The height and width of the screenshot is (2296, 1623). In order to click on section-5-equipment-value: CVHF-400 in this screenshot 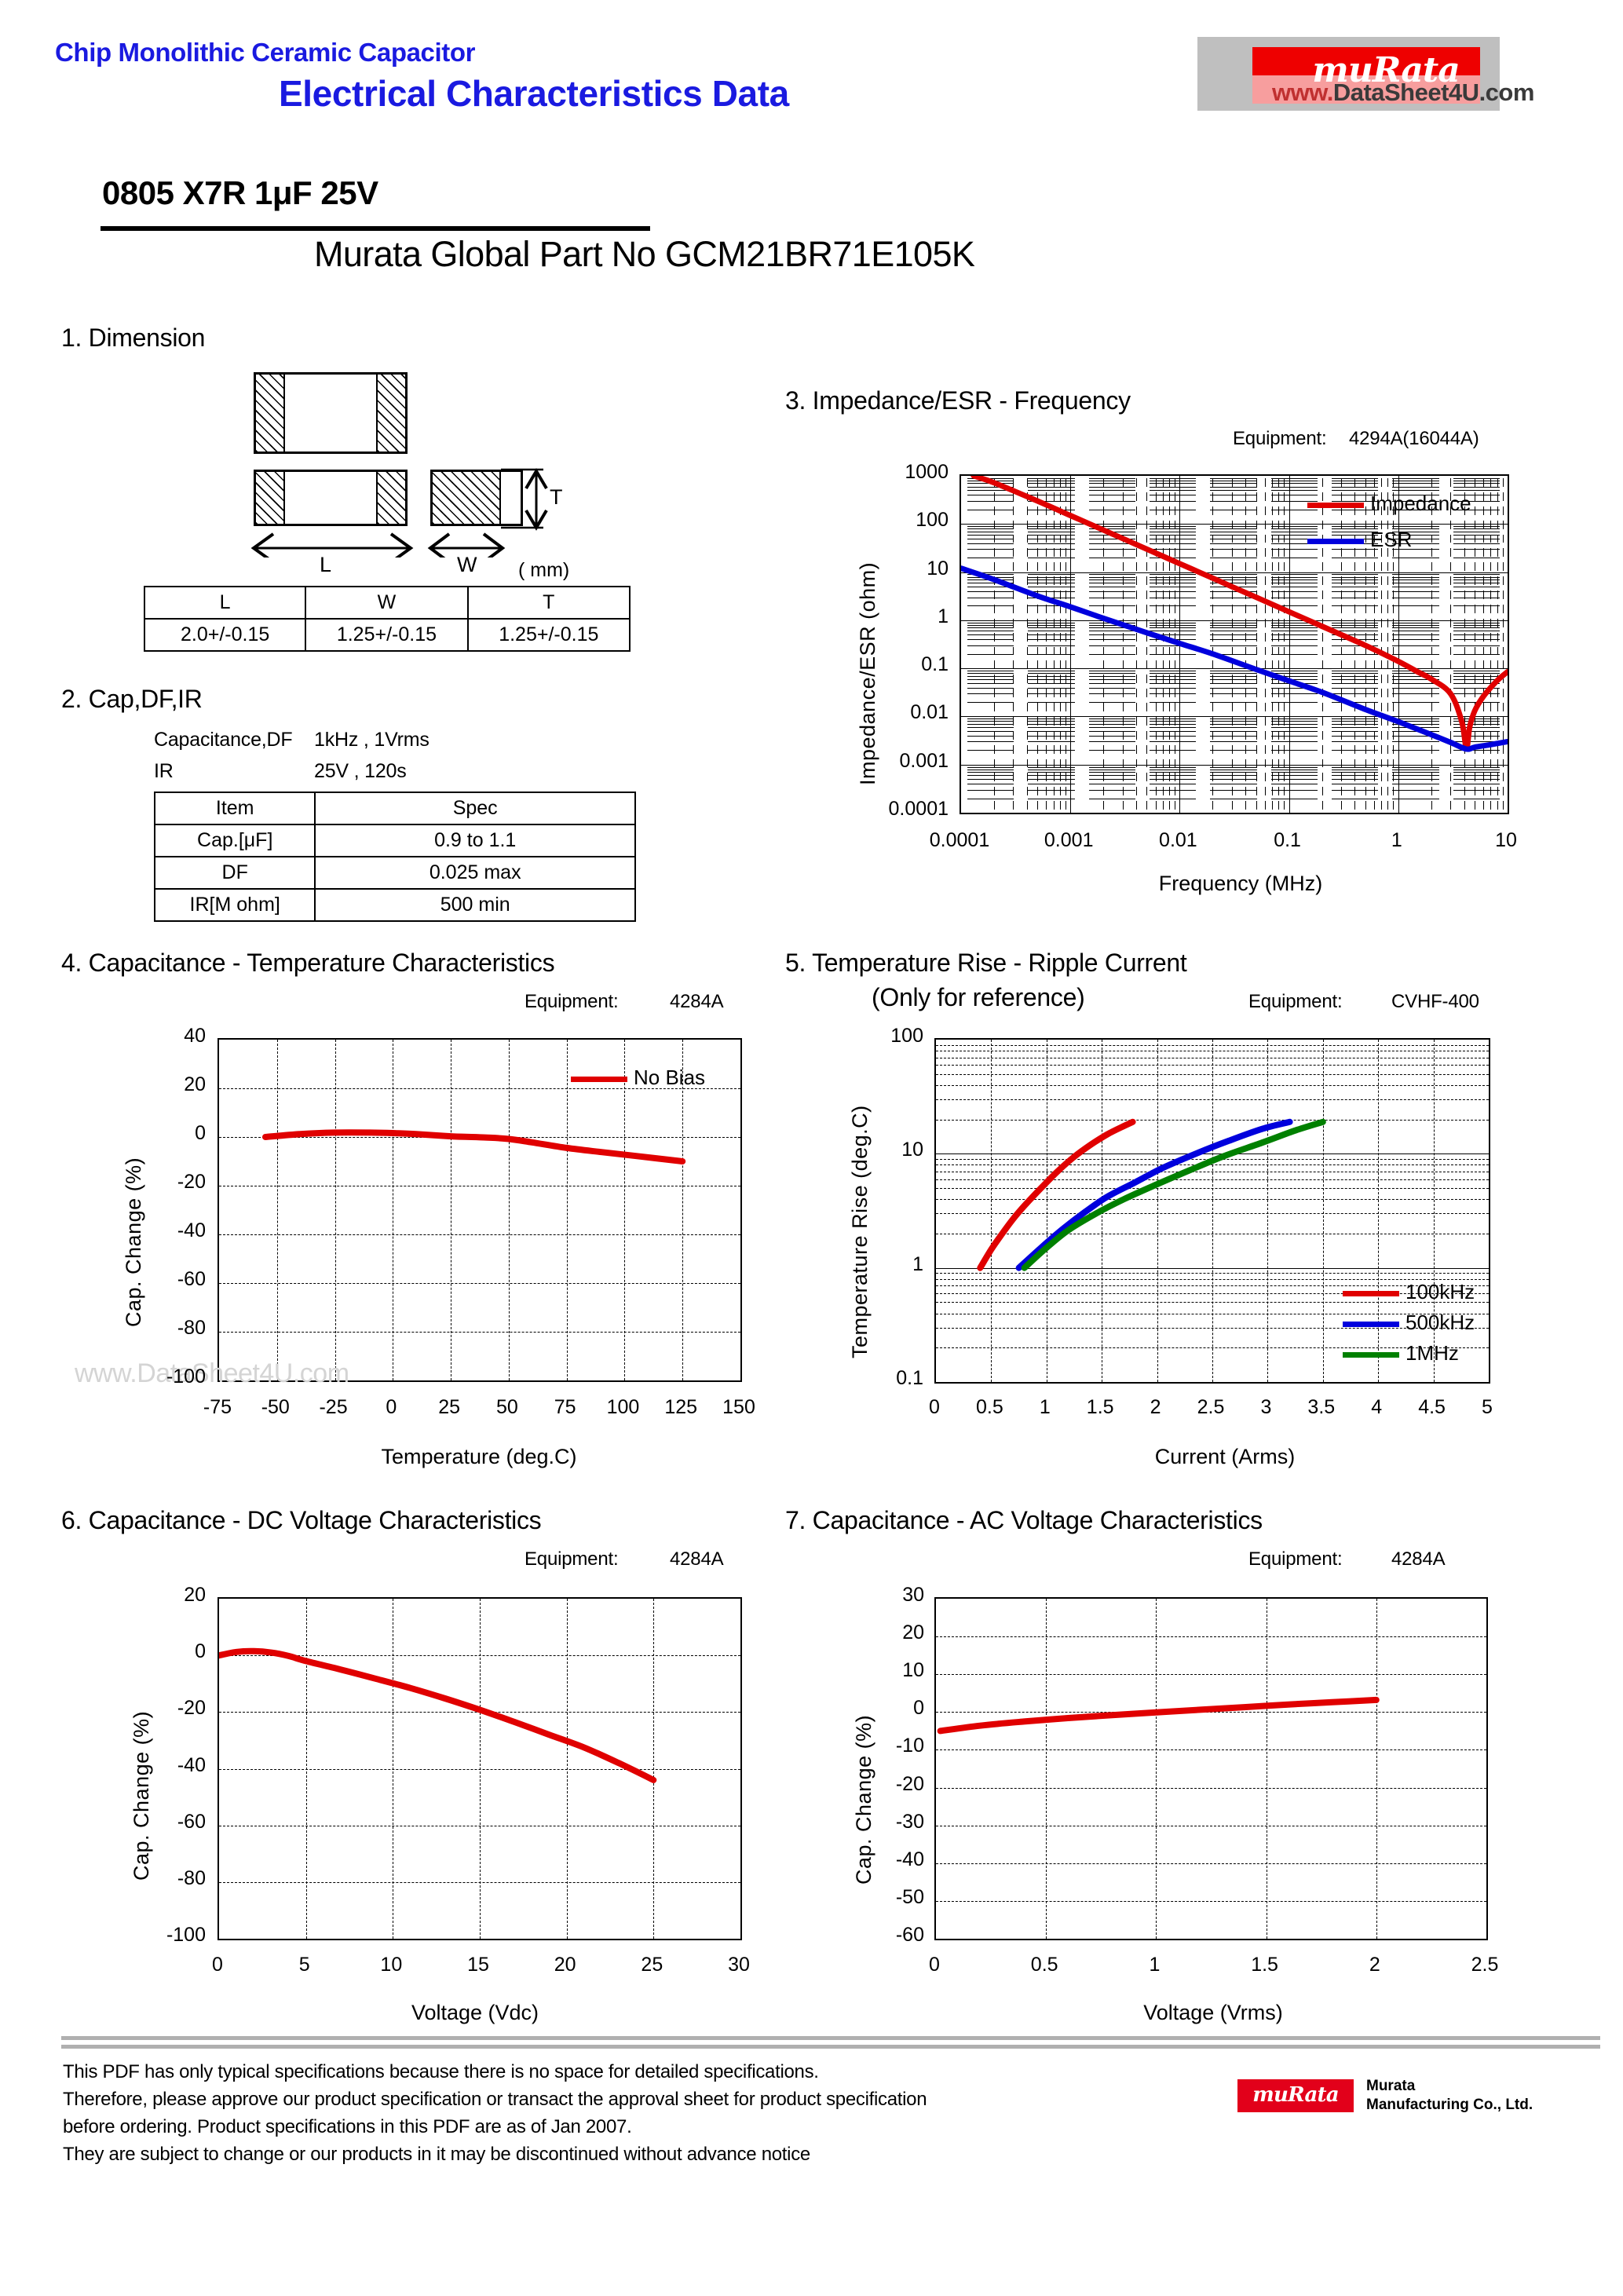, I will do `click(1435, 1002)`.